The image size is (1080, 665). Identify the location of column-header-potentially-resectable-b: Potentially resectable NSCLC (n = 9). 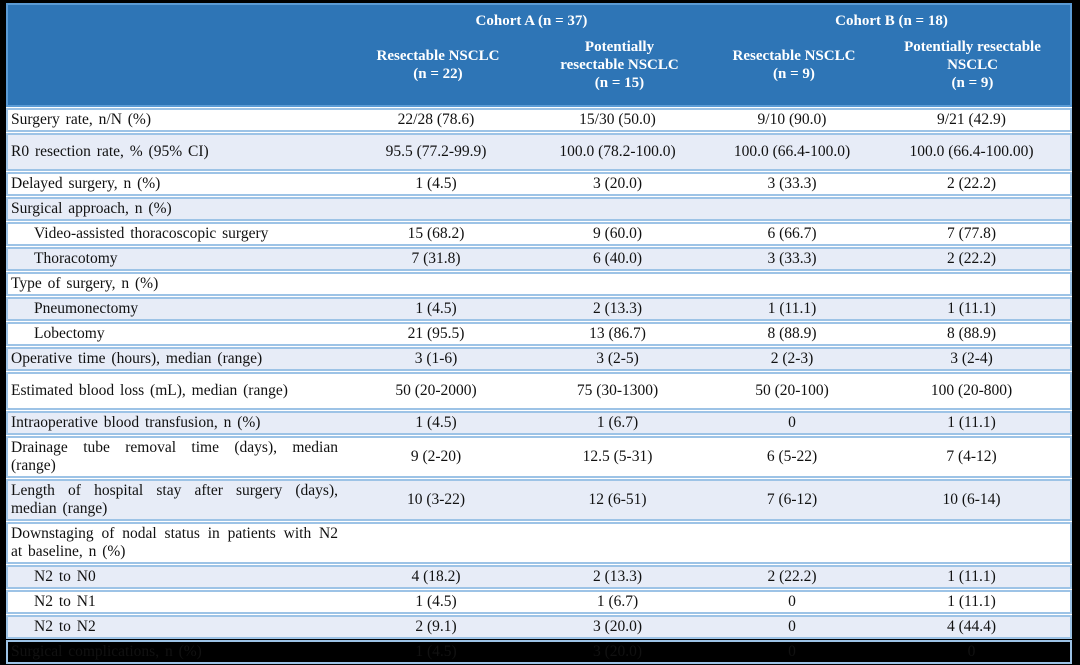
(972, 64).